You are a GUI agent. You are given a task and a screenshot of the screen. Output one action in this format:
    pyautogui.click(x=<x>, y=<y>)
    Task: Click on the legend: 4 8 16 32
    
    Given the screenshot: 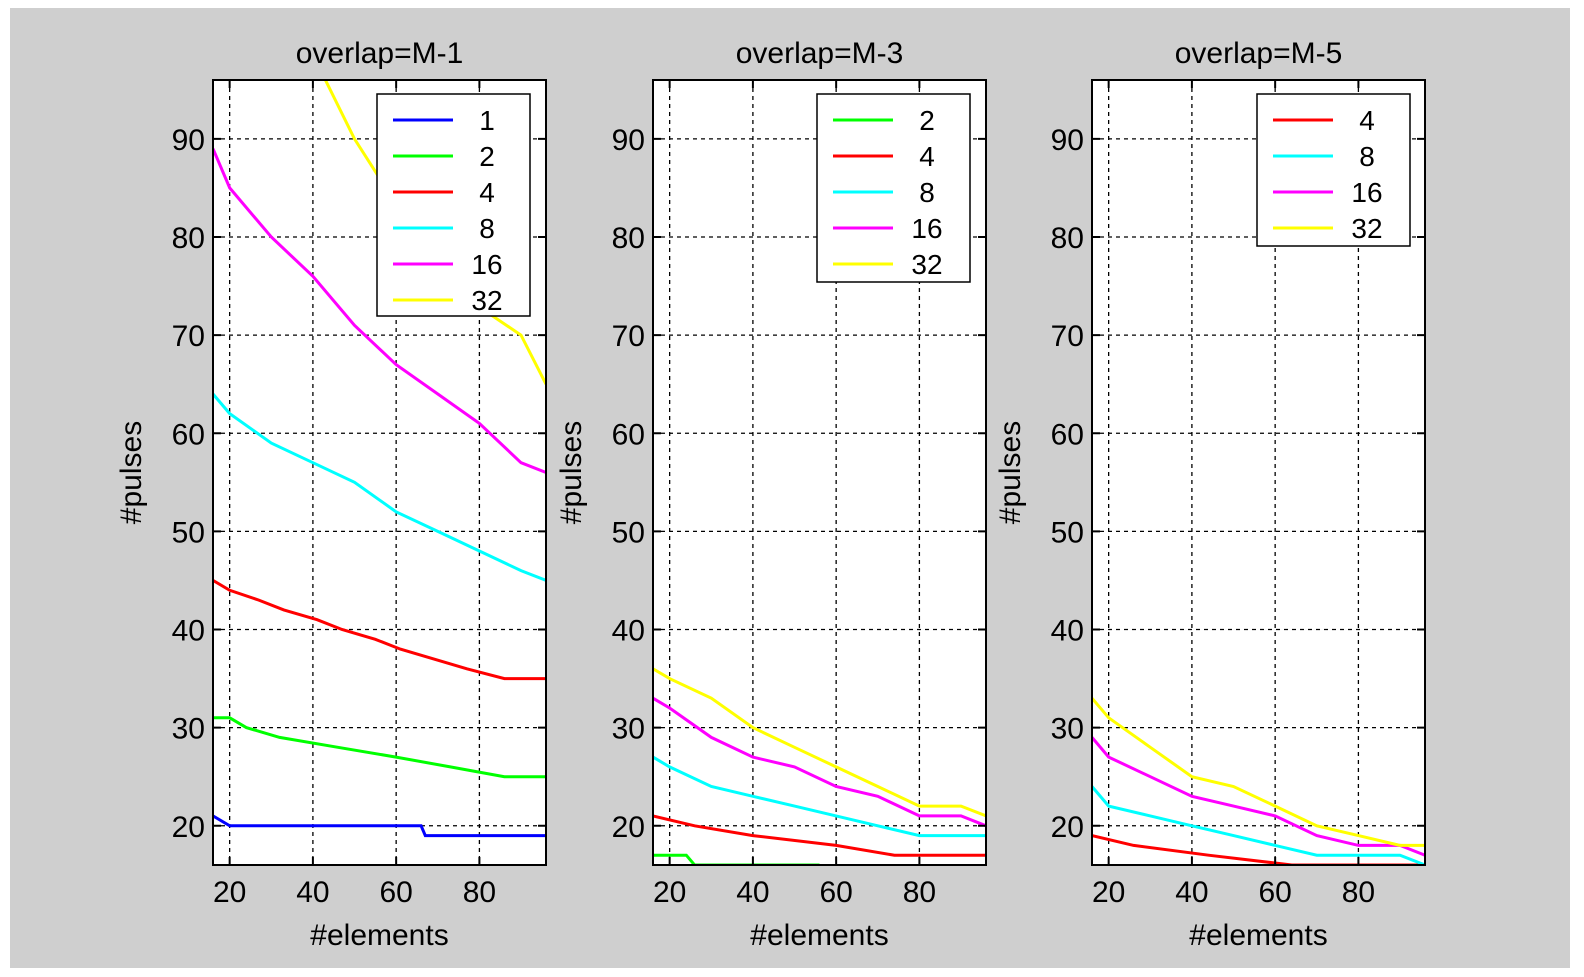 What is the action you would take?
    pyautogui.click(x=1333, y=170)
    